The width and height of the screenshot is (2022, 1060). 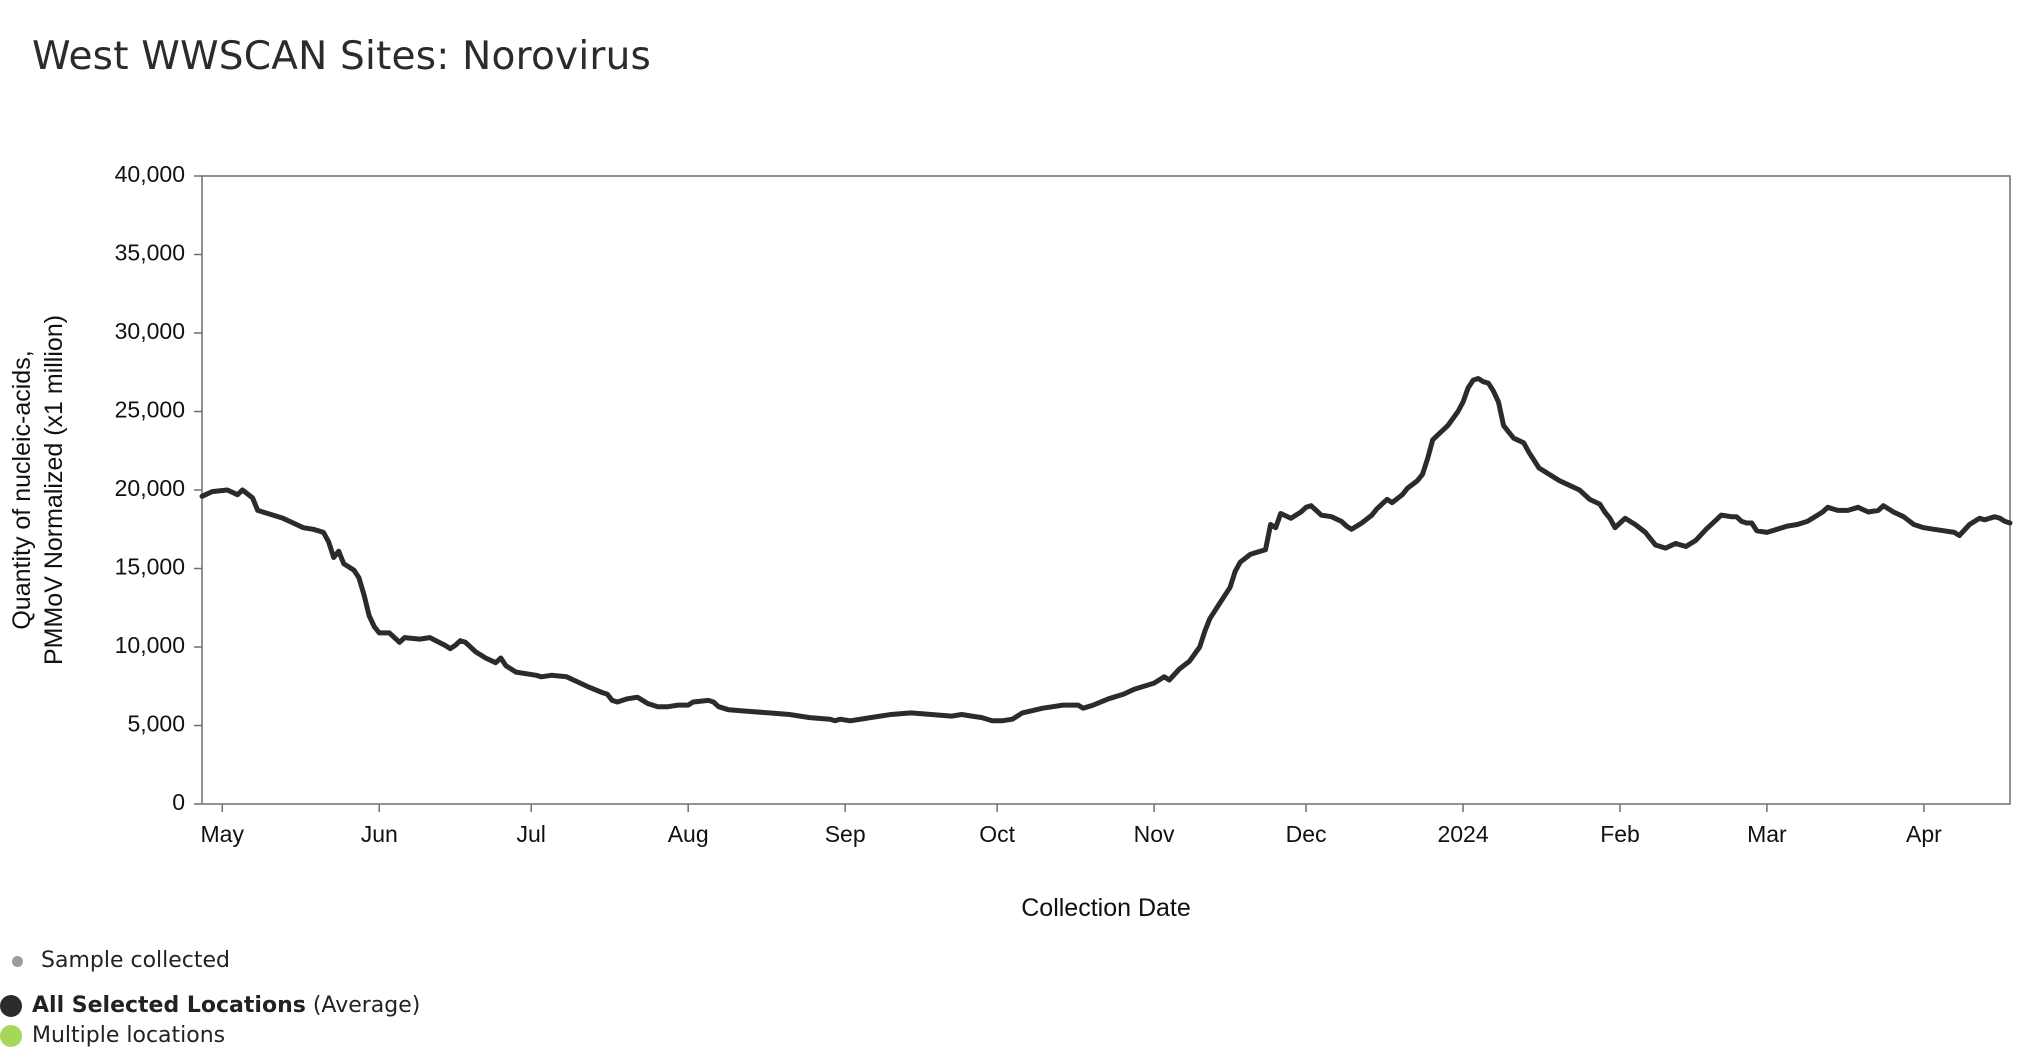 What do you see at coordinates (379, 834) in the screenshot?
I see `x-tick-label: Jun` at bounding box center [379, 834].